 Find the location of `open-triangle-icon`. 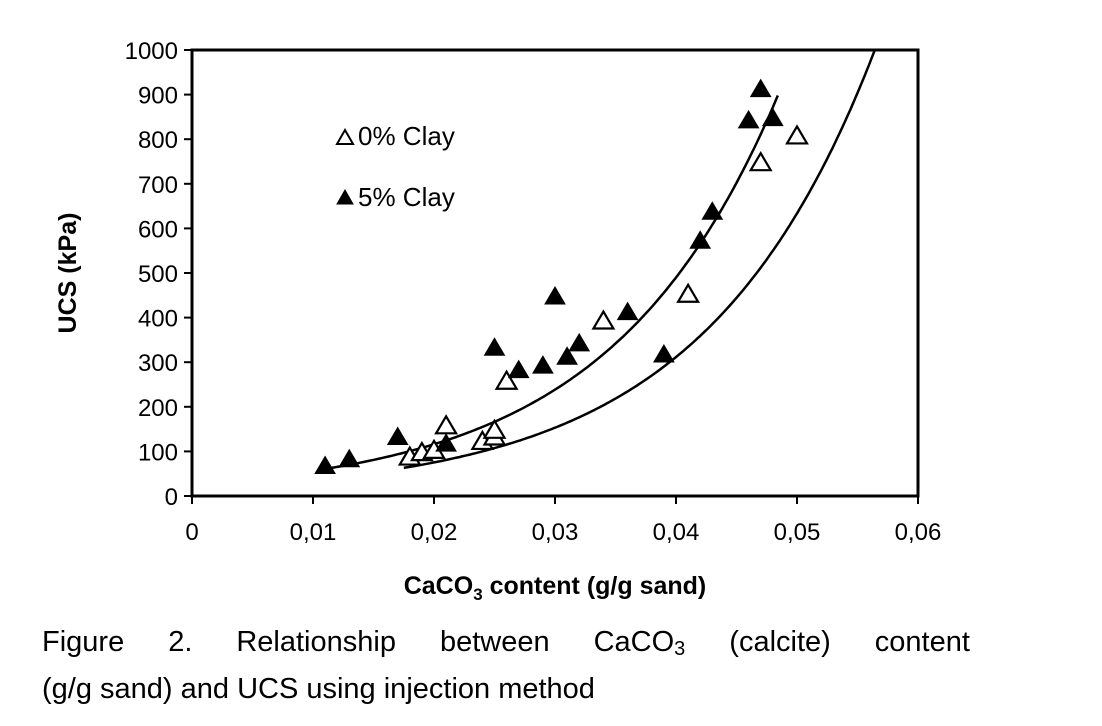

open-triangle-icon is located at coordinates (345, 136).